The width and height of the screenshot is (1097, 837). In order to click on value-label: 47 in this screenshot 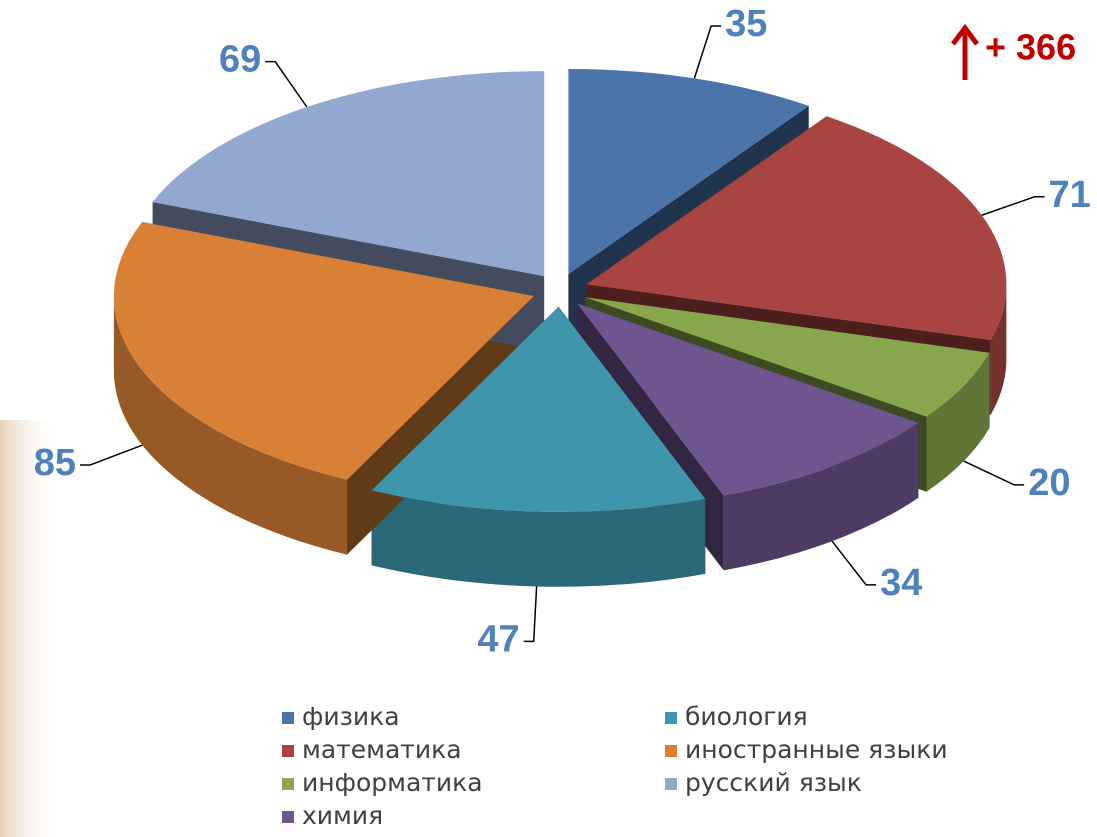, I will do `click(498, 639)`.